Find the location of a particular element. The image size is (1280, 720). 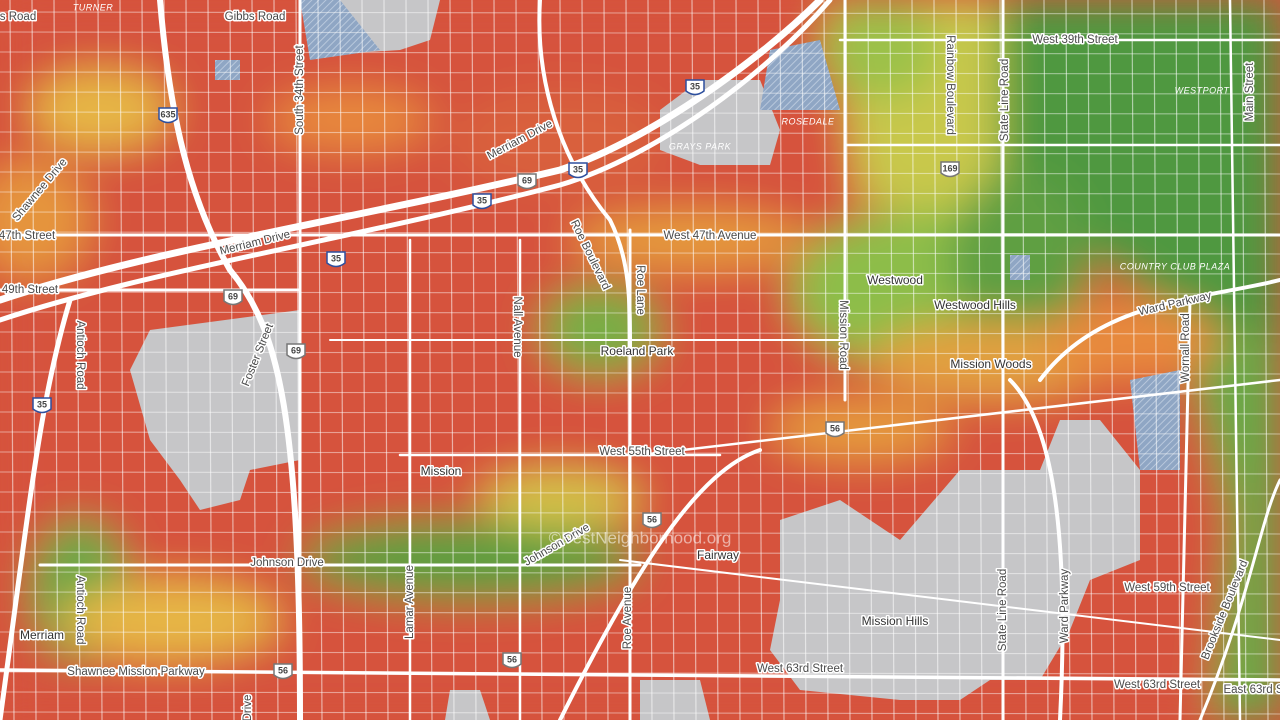

neighborhood-label: Westport is located at coordinates (1203, 90).